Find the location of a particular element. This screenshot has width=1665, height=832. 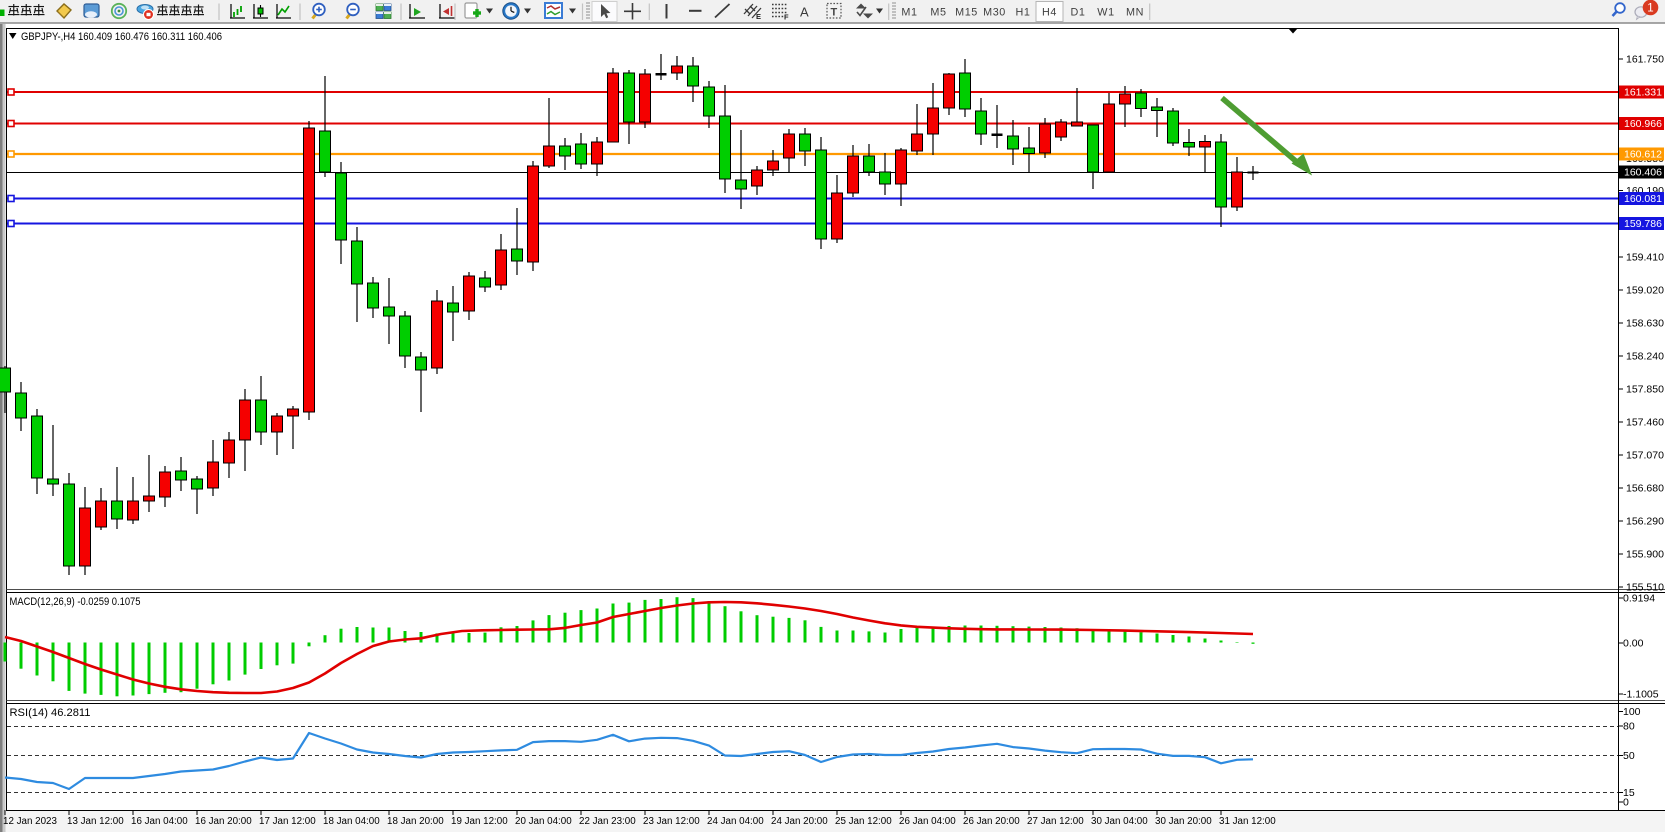

svg-text: W1 is located at coordinates (1105, 13).